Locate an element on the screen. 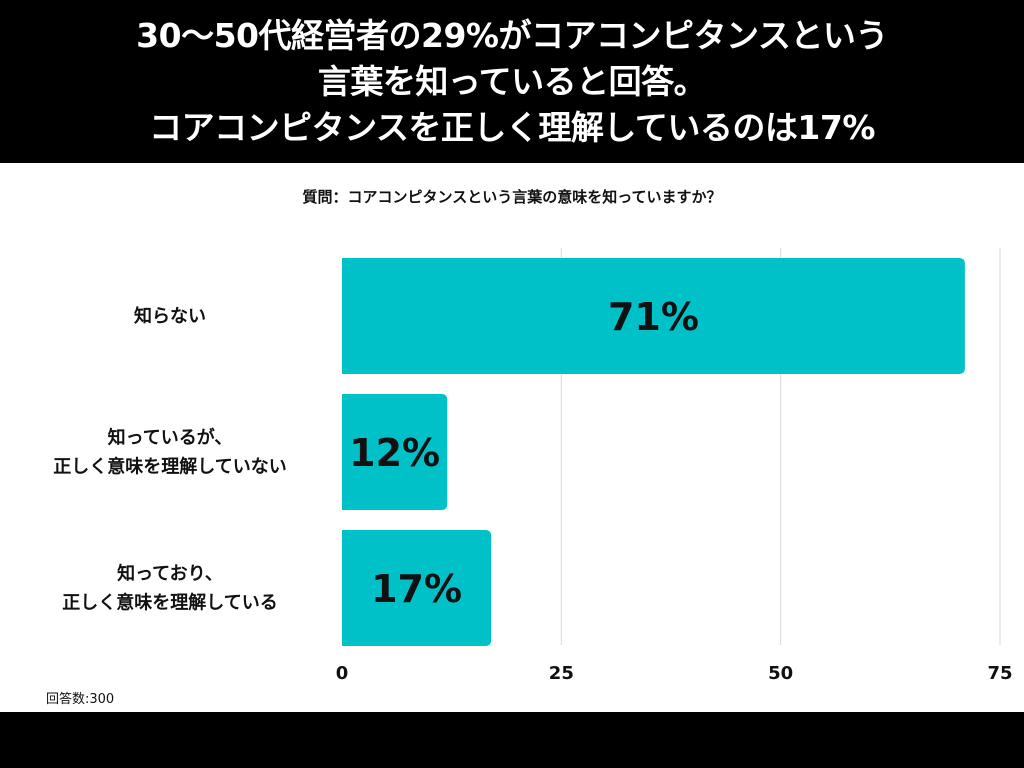 The image size is (1024, 768). bar-value-label-1: 12% is located at coordinates (394, 453).